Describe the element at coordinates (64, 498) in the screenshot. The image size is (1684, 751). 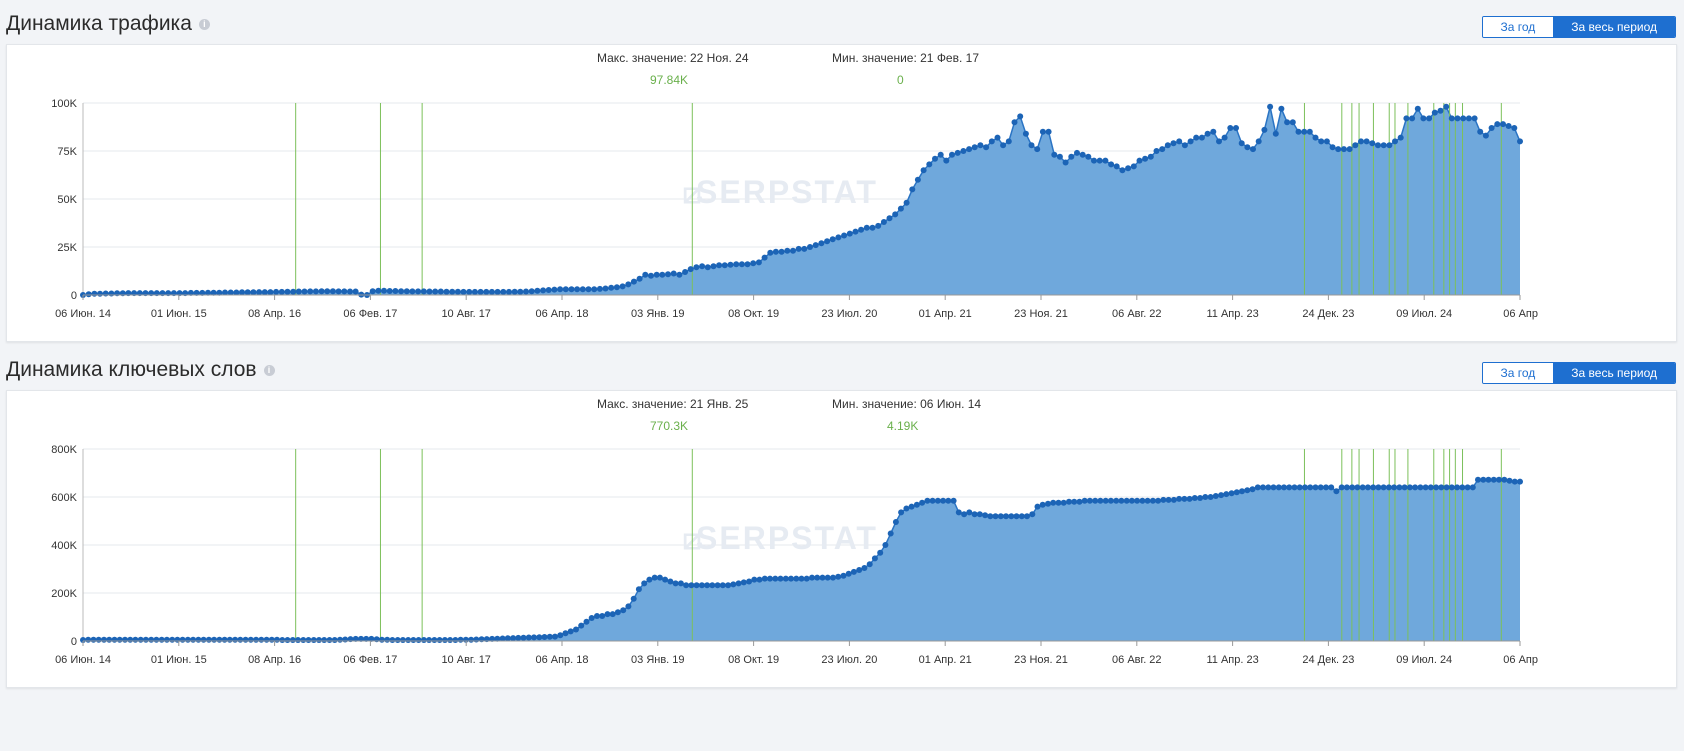
I see `y-tick-label: 600K` at that location.